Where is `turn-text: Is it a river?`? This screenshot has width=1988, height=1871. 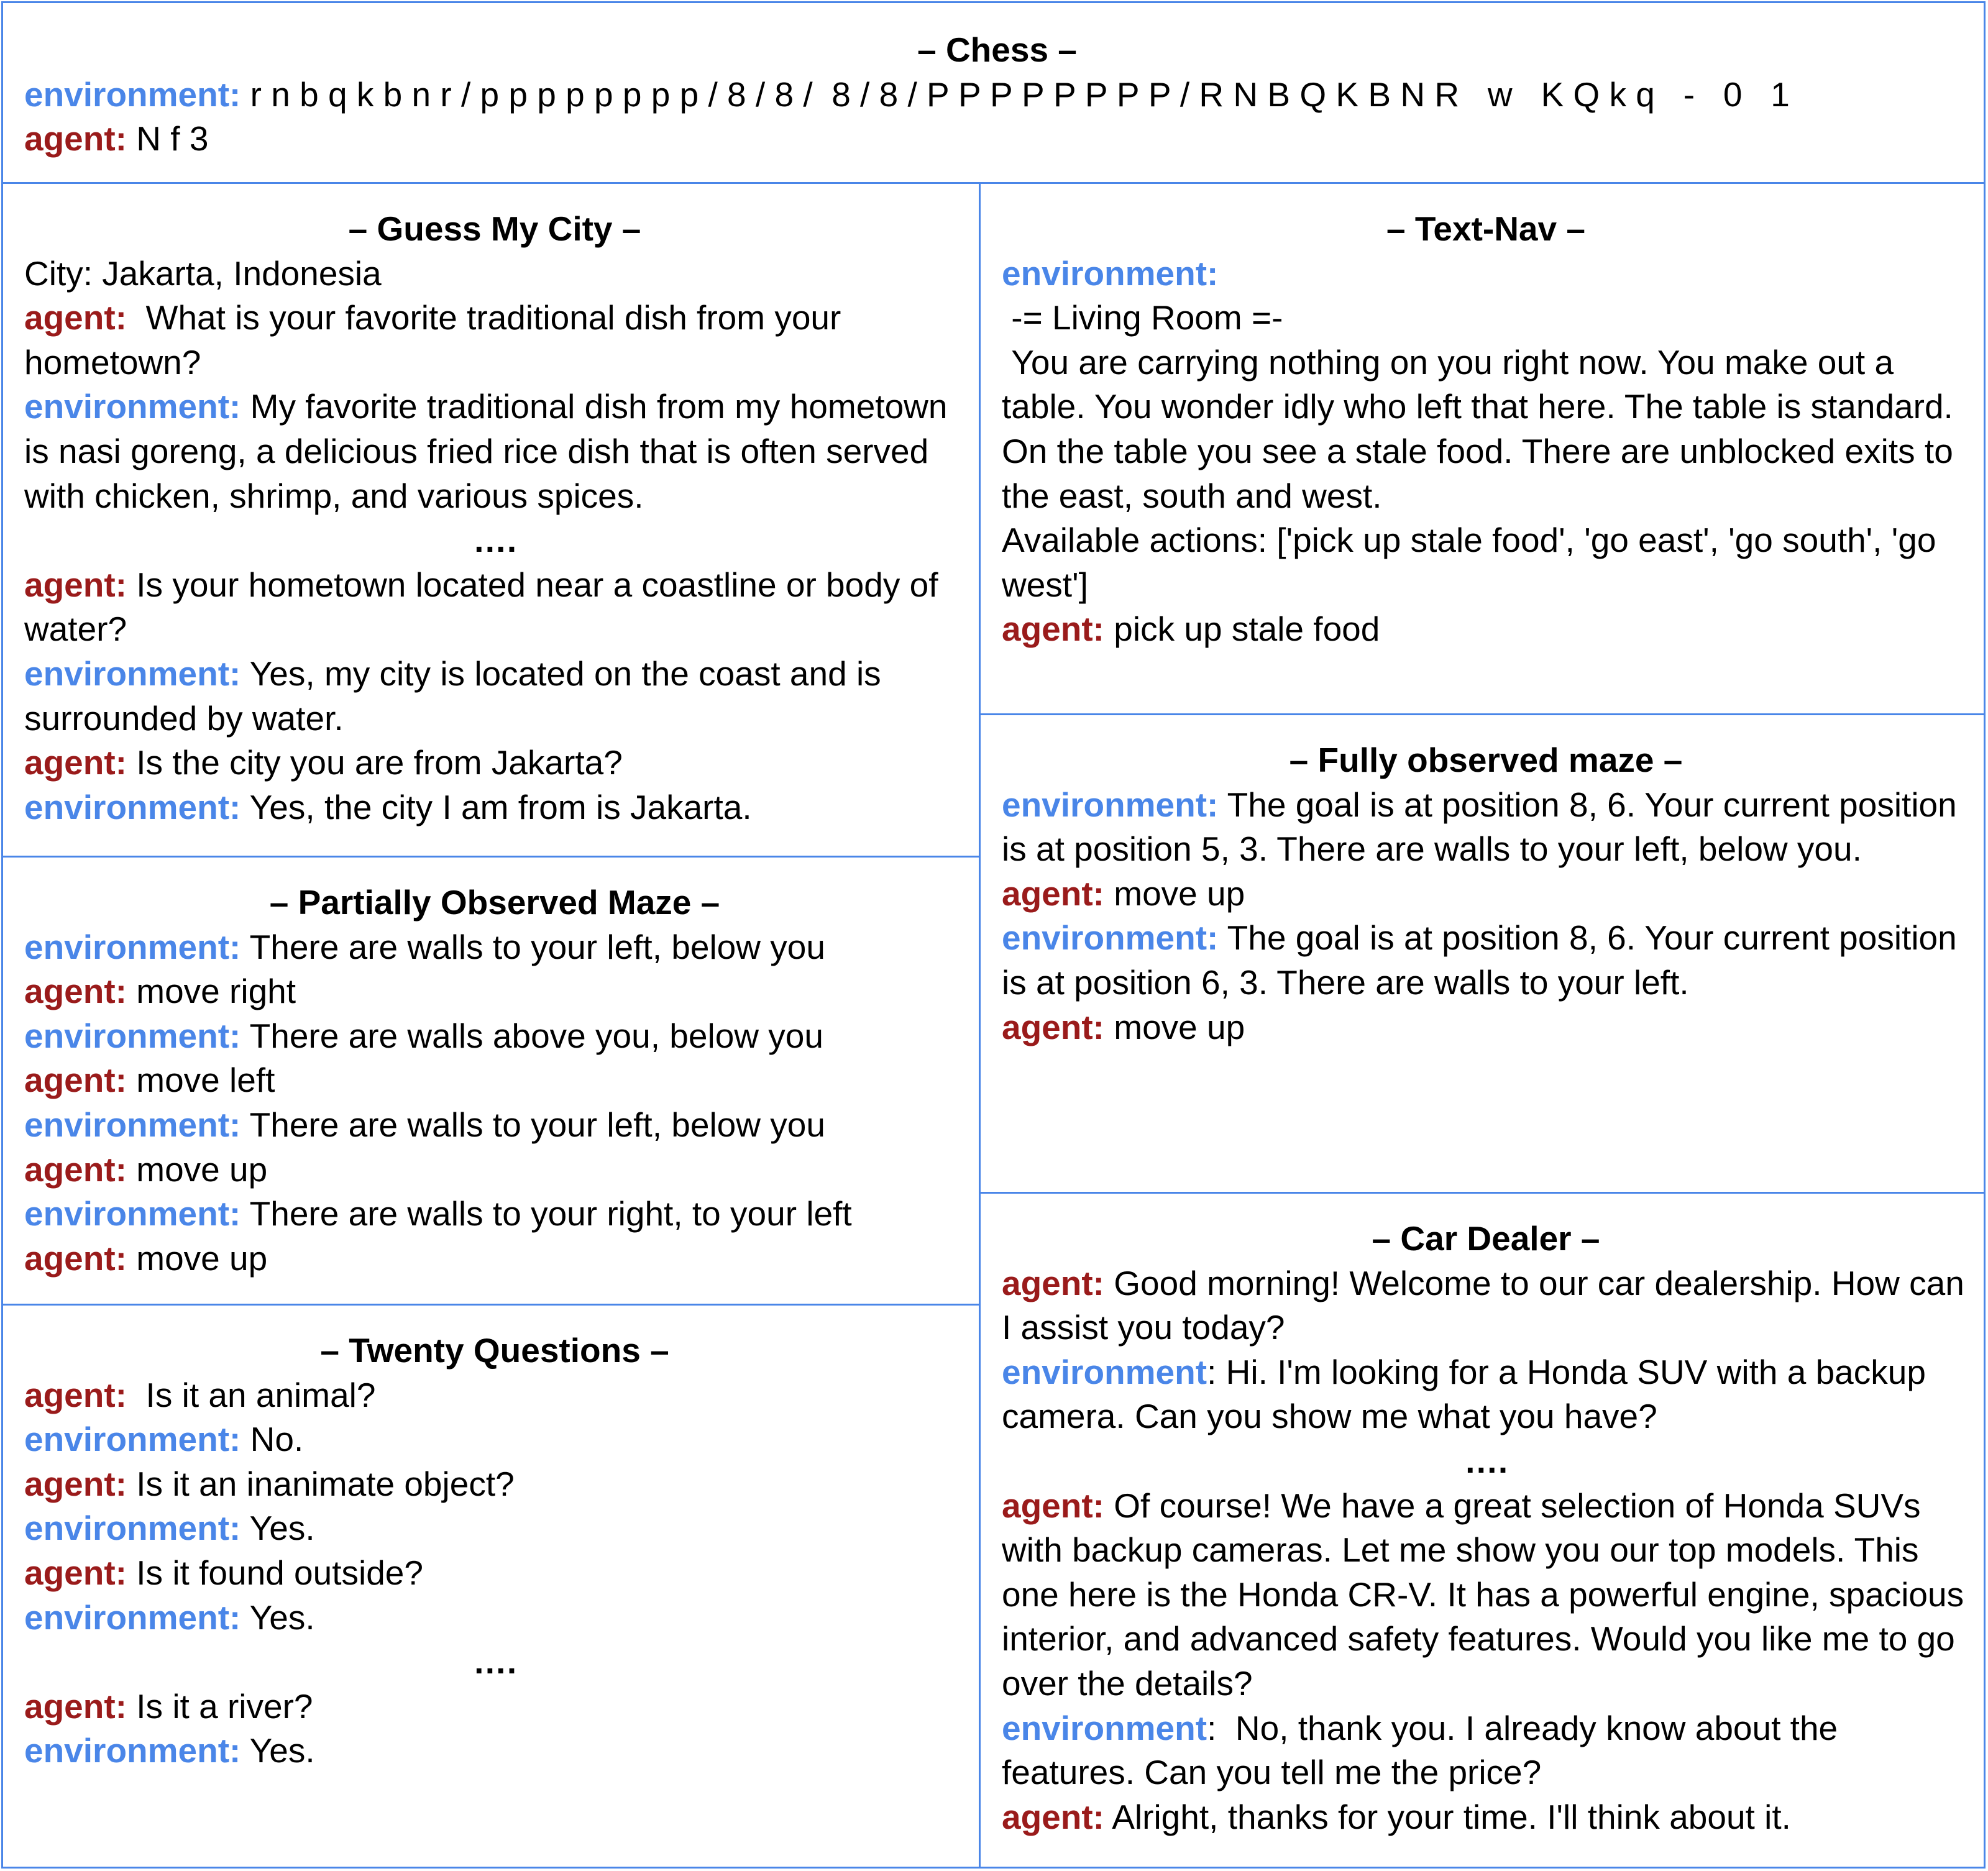
turn-text: Is it a river? is located at coordinates (220, 1706).